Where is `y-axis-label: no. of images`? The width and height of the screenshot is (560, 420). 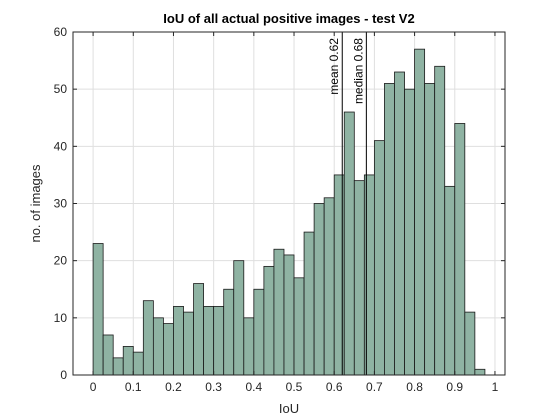
y-axis-label: no. of images is located at coordinates (35, 203).